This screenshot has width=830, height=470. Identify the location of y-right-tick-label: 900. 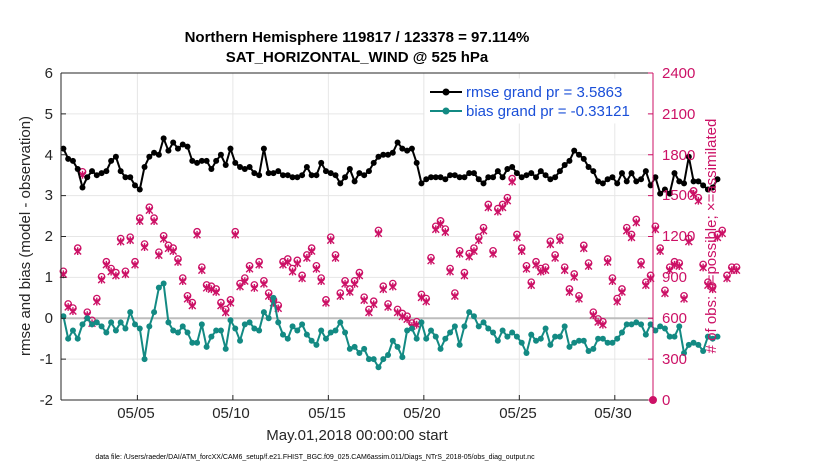
(674, 277).